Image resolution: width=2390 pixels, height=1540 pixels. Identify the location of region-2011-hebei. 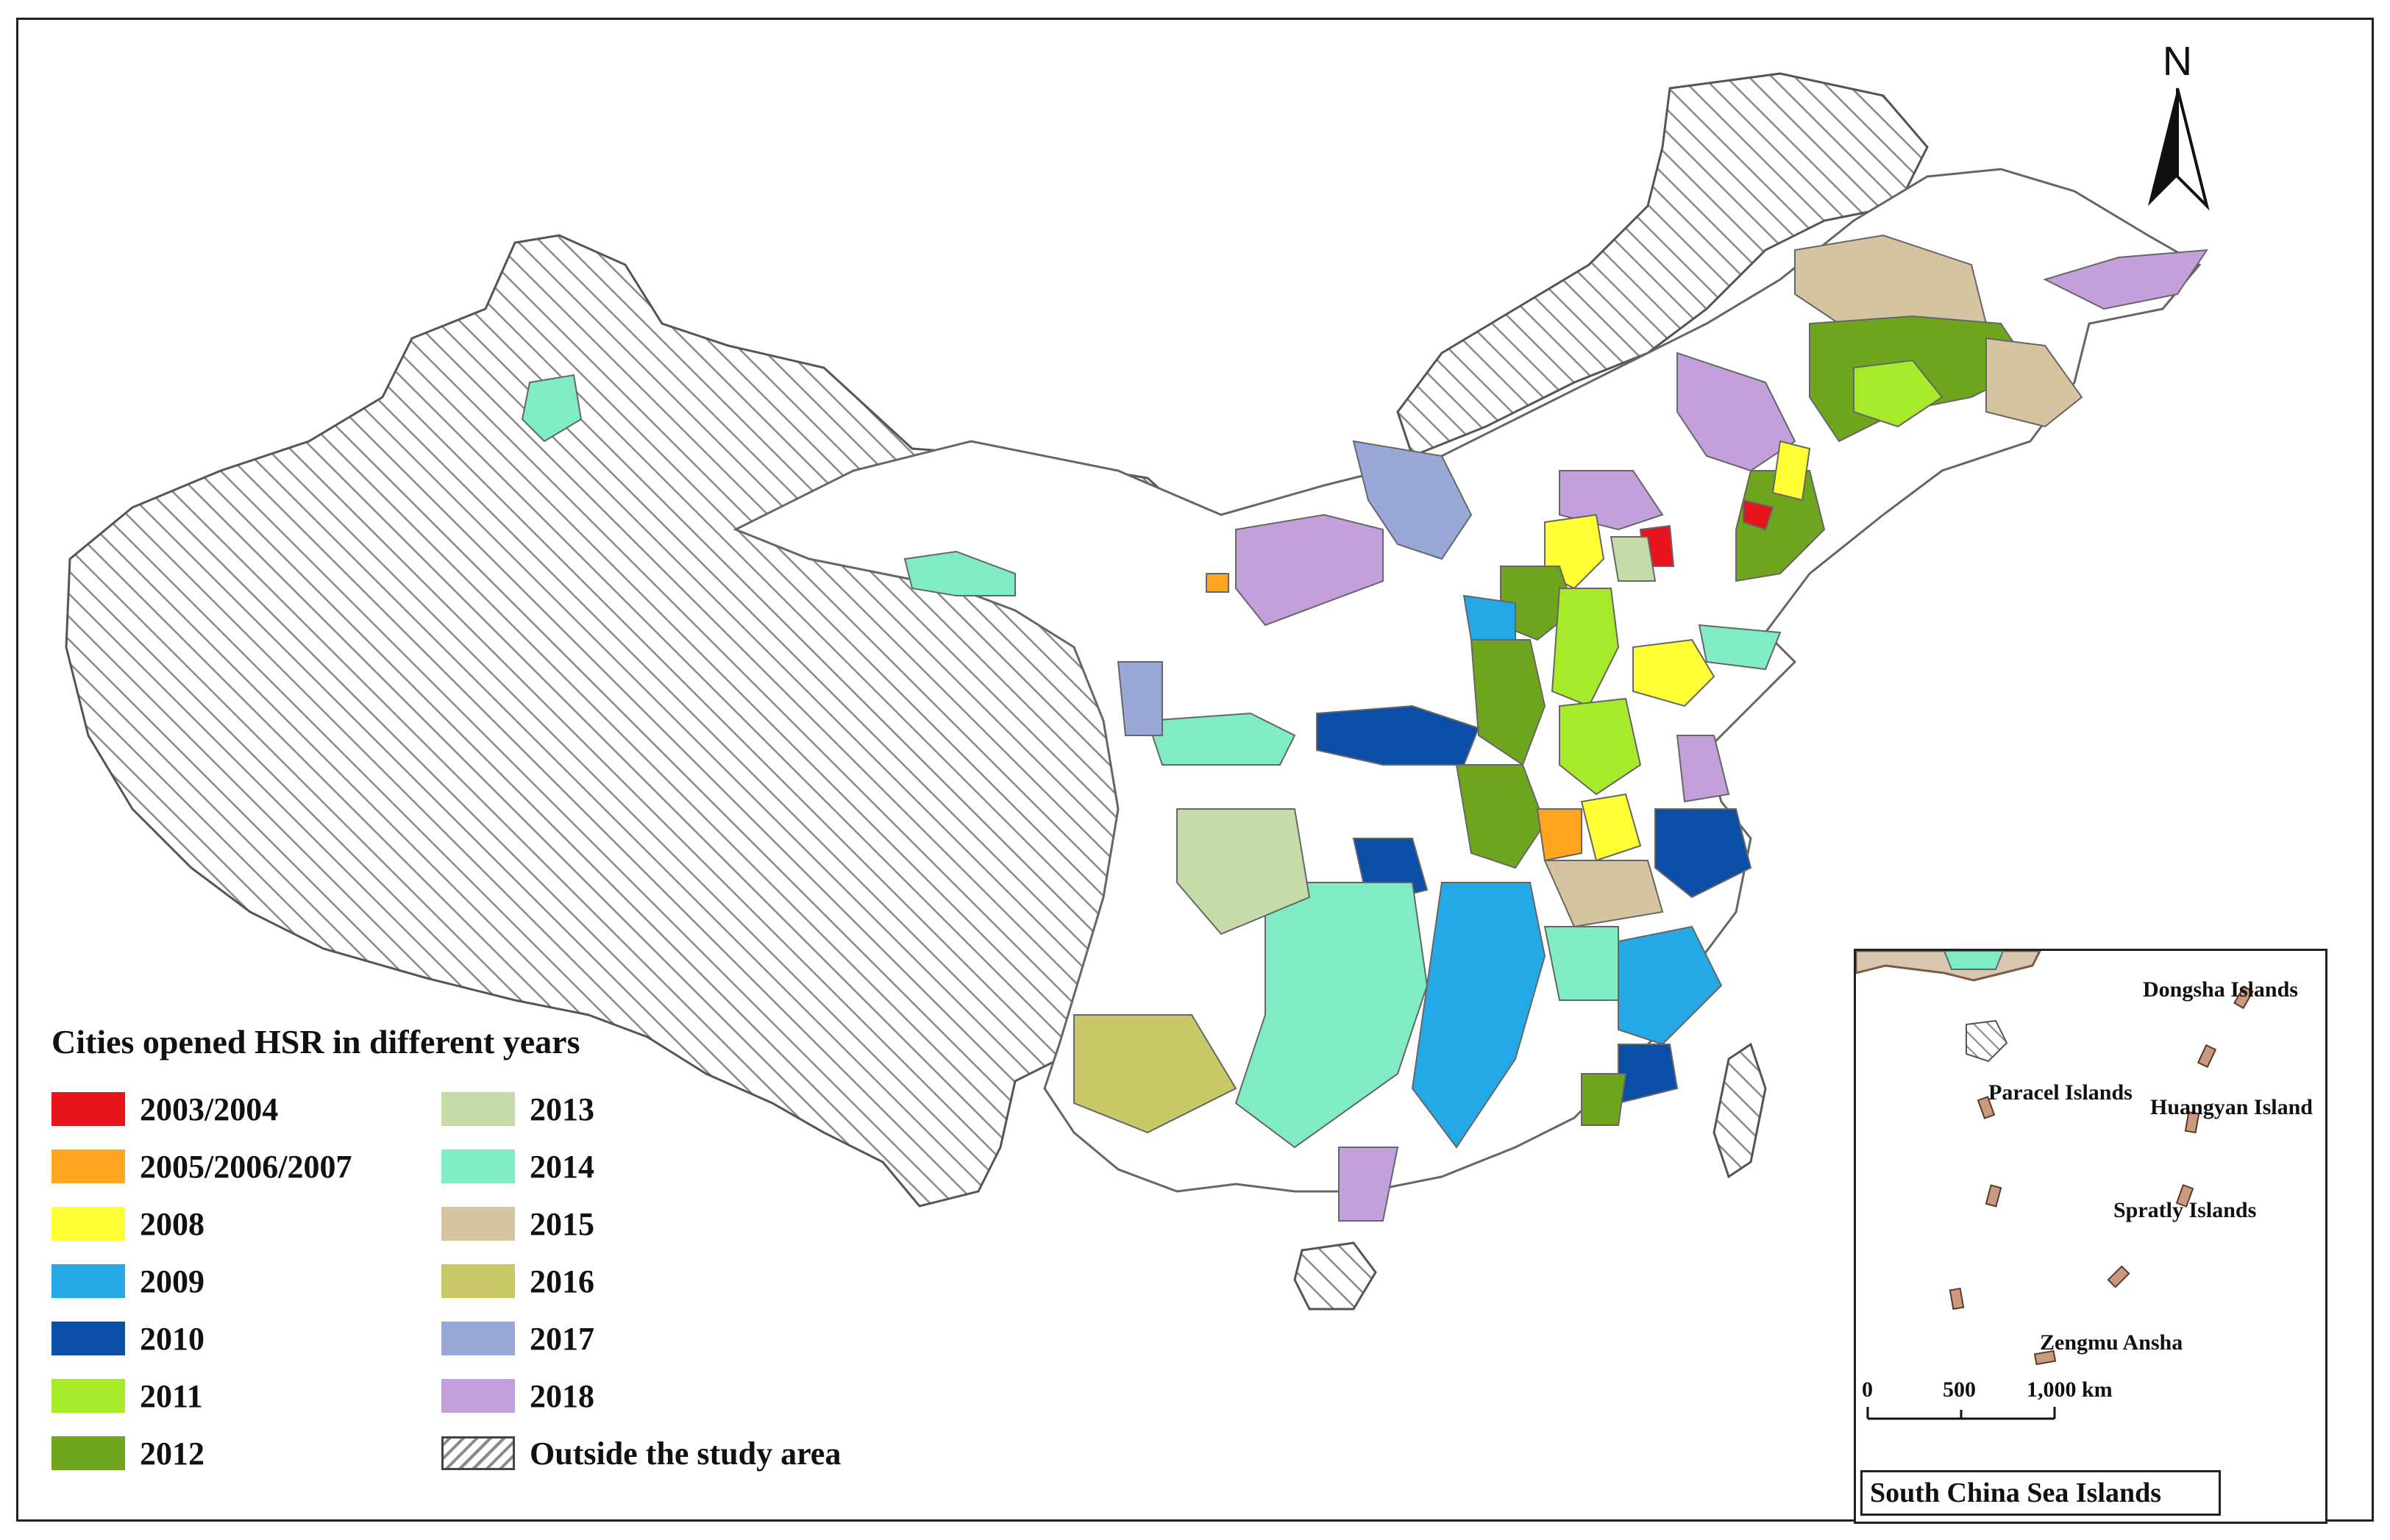
(1585, 647).